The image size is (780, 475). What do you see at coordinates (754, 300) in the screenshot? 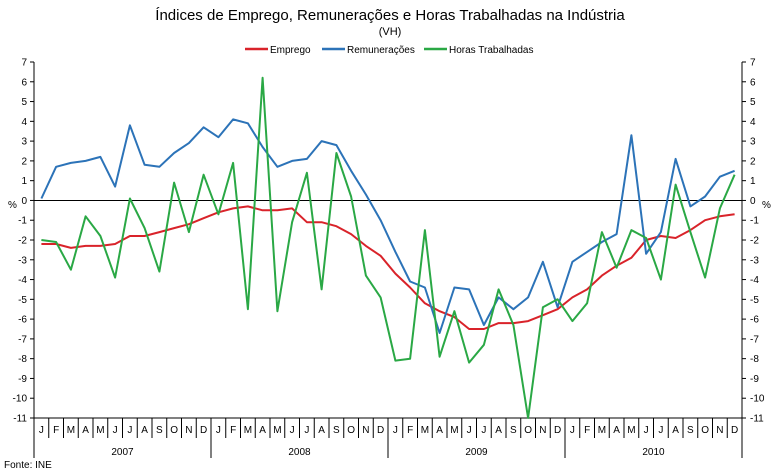
I see `y-tick-label-right: -5` at bounding box center [754, 300].